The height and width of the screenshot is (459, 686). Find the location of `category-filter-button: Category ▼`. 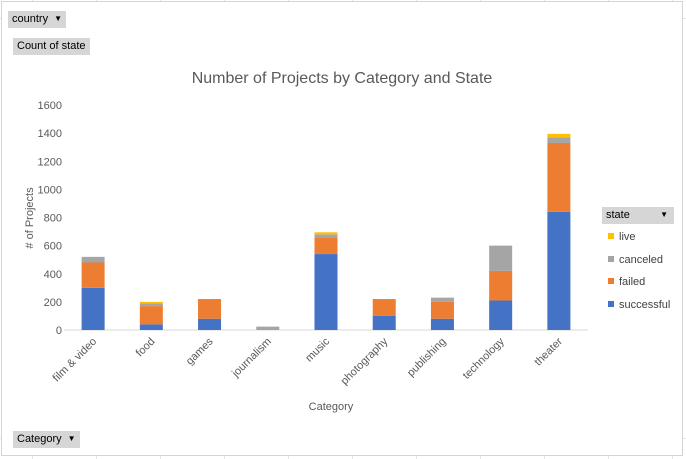

category-filter-button: Category ▼ is located at coordinates (46, 439).